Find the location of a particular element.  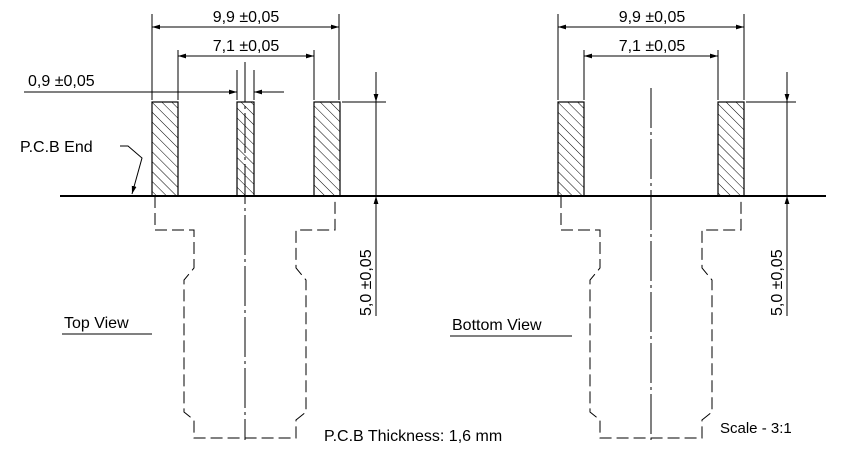

bottom-pad-left is located at coordinates (571, 149).